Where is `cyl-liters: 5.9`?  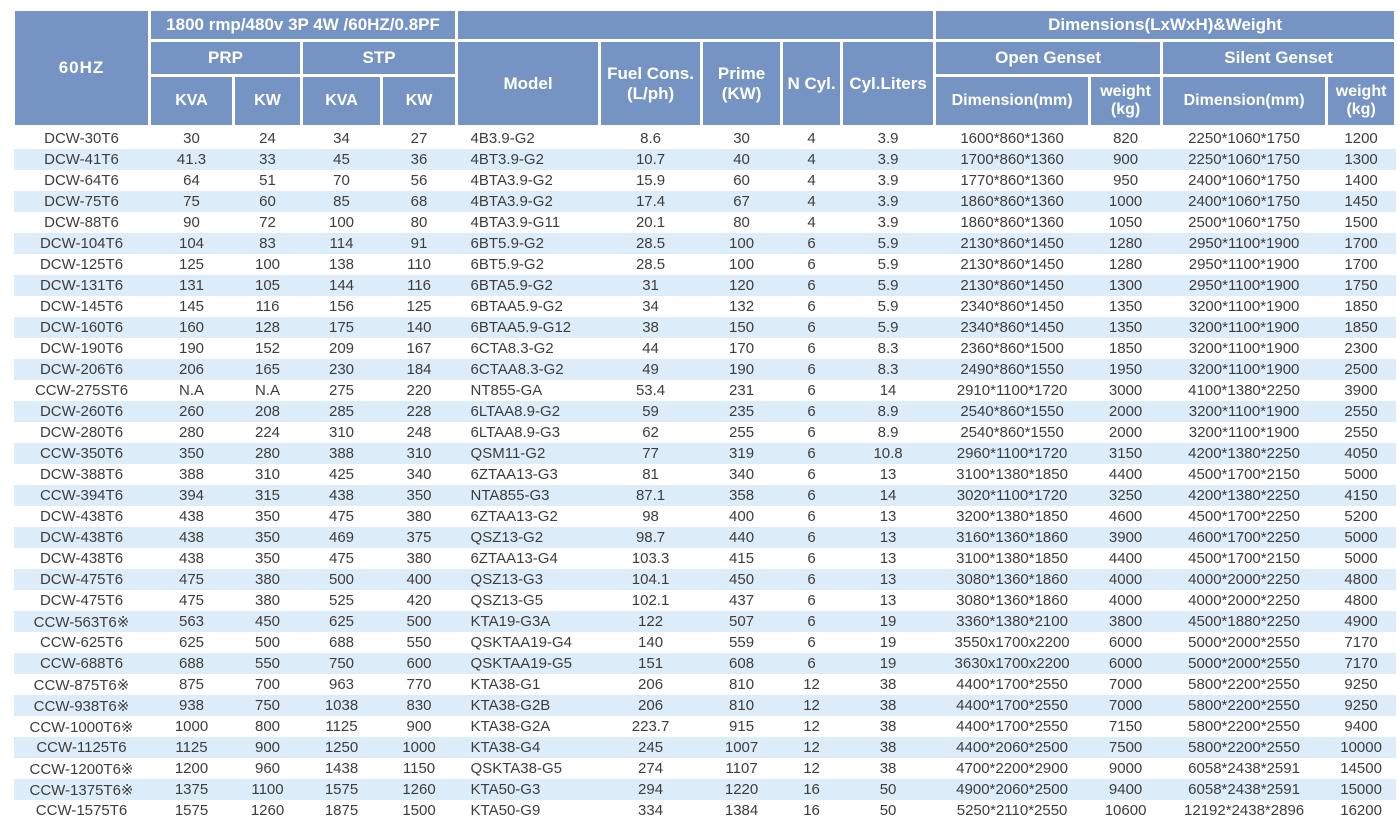
cyl-liters: 5.9 is located at coordinates (888, 264).